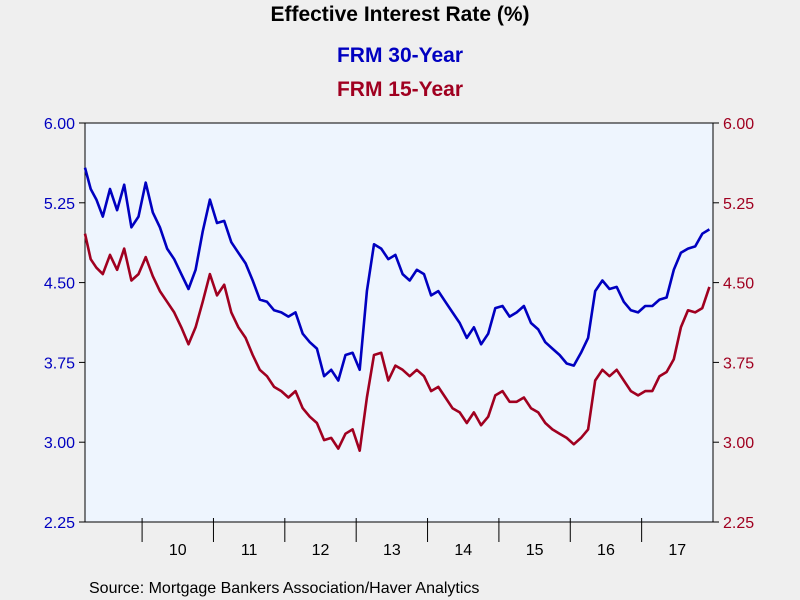  What do you see at coordinates (178, 550) in the screenshot?
I see `x-tick-label: 10` at bounding box center [178, 550].